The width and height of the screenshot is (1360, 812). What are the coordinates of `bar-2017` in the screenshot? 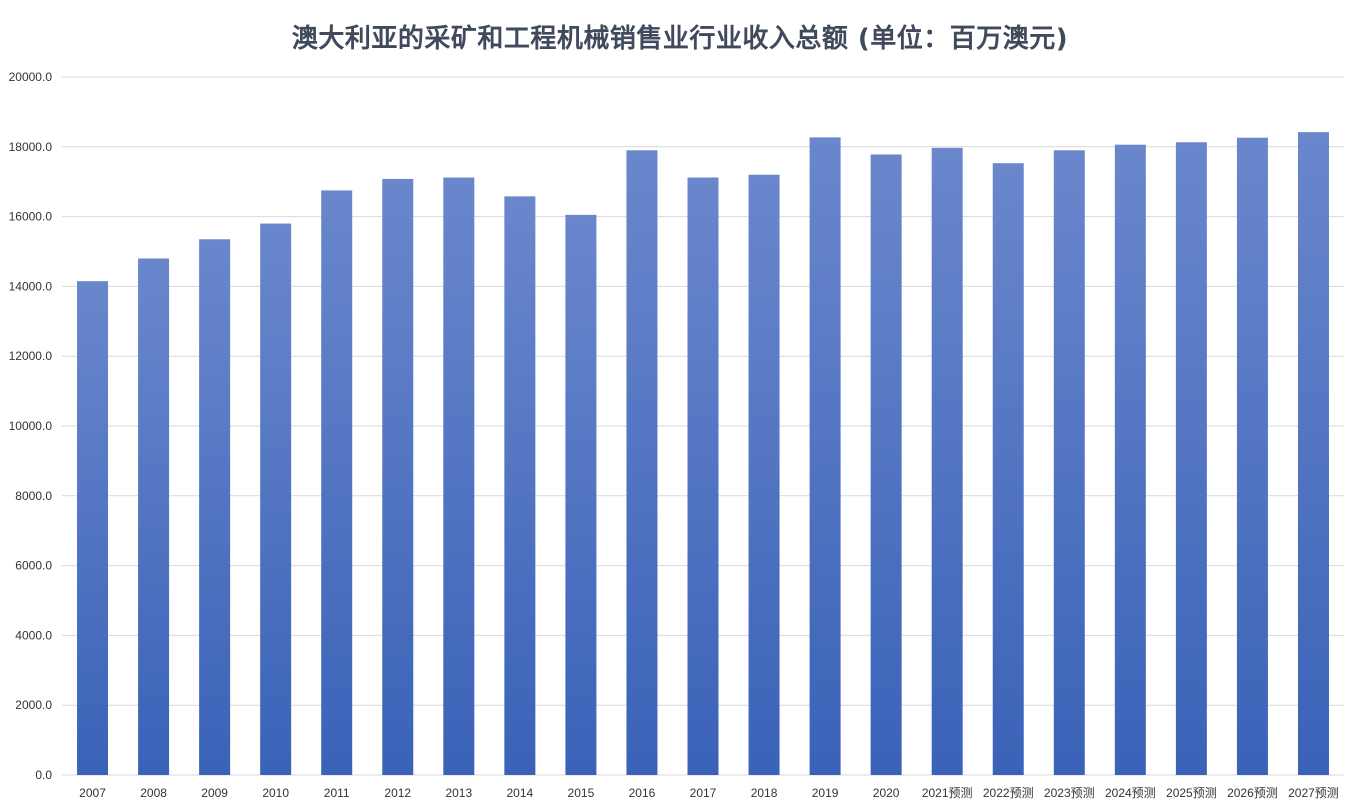 It's located at (703, 476).